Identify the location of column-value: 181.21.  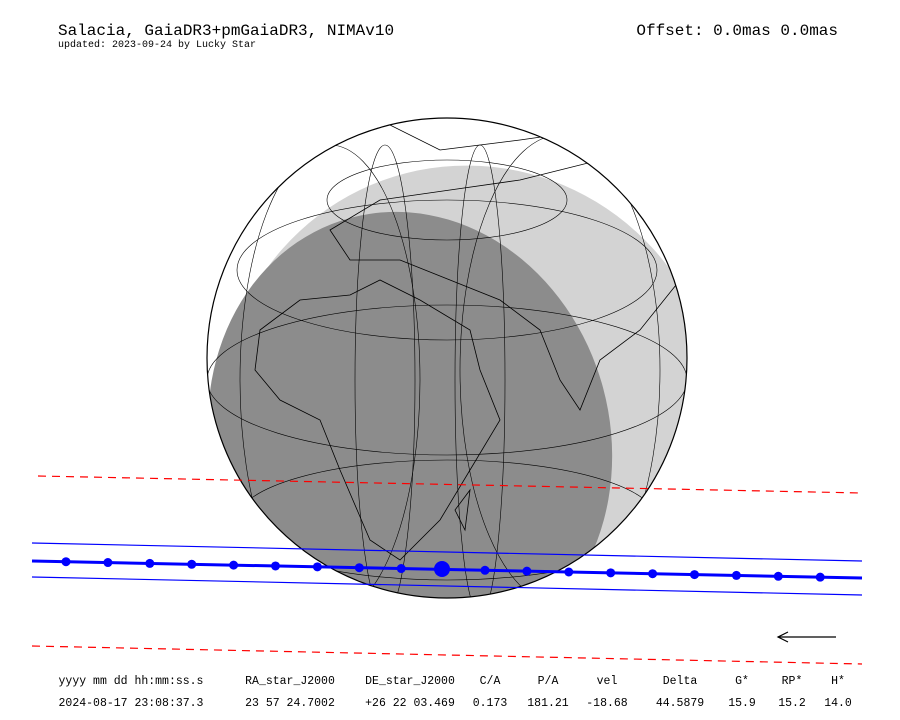
(548, 703).